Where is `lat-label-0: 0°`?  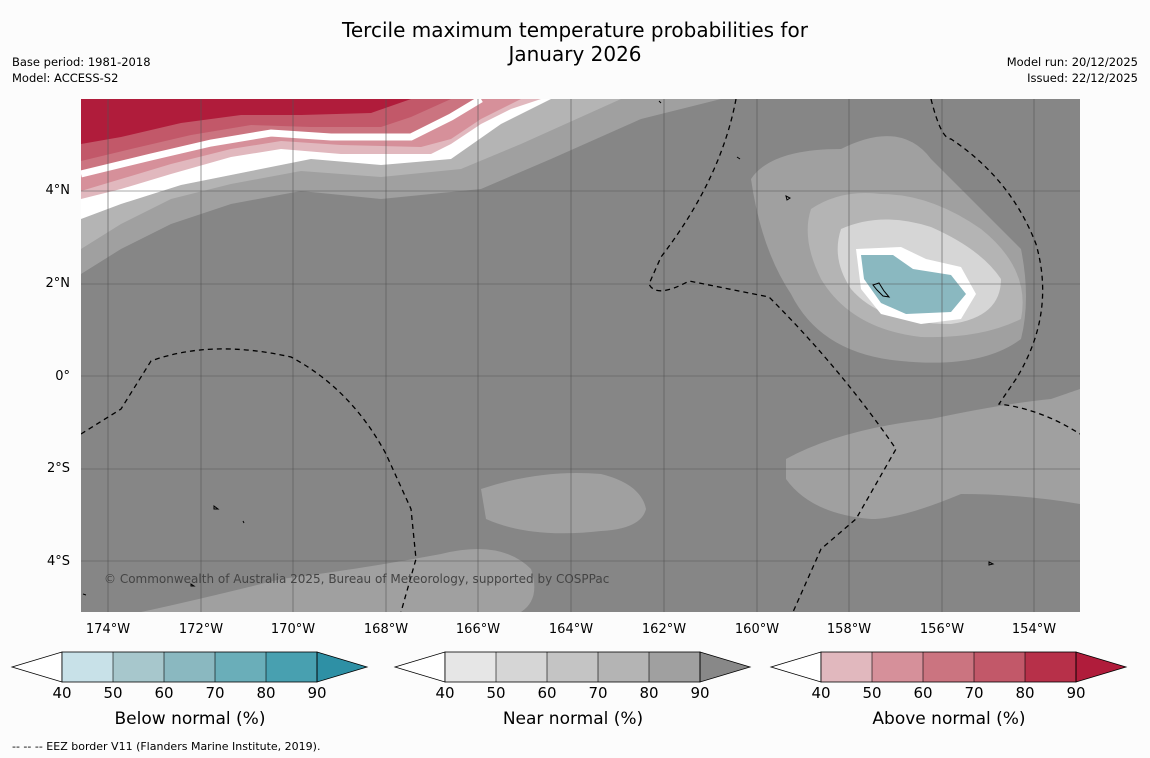 lat-label-0: 0° is located at coordinates (62, 376).